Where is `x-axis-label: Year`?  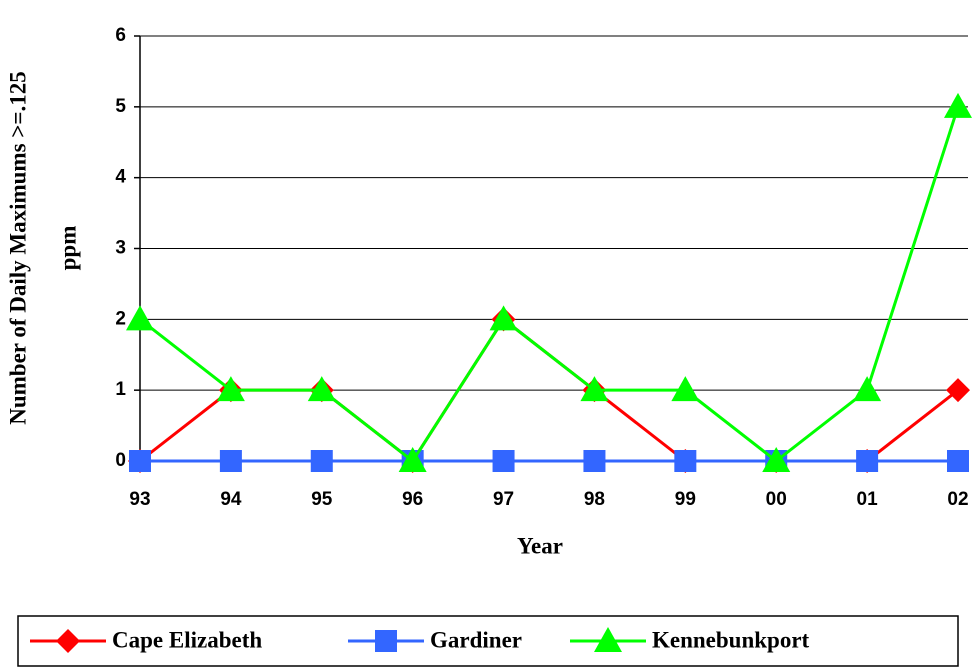 x-axis-label: Year is located at coordinates (540, 545).